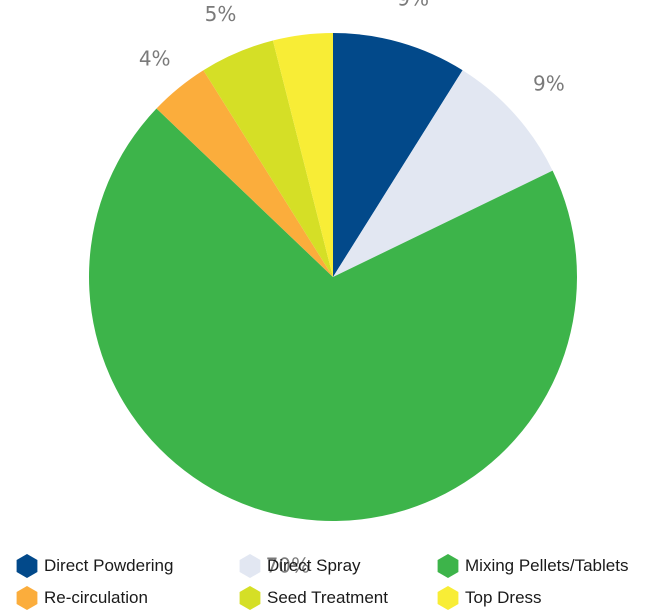 The height and width of the screenshot is (613, 667). I want to click on legend-item-direct-powdering: Direct Powdering, so click(93, 566).